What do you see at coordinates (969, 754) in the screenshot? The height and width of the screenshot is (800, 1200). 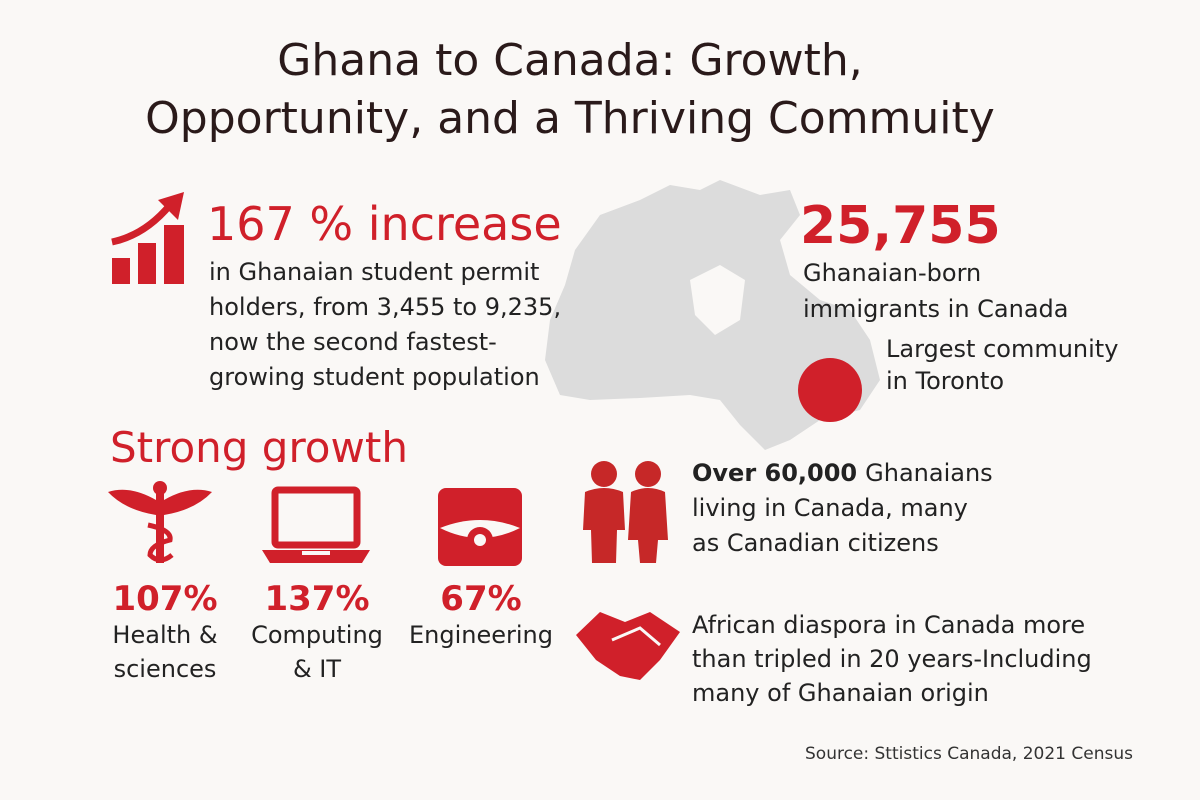 I see `source: Source: Sttistics Canada, 2021 Census` at bounding box center [969, 754].